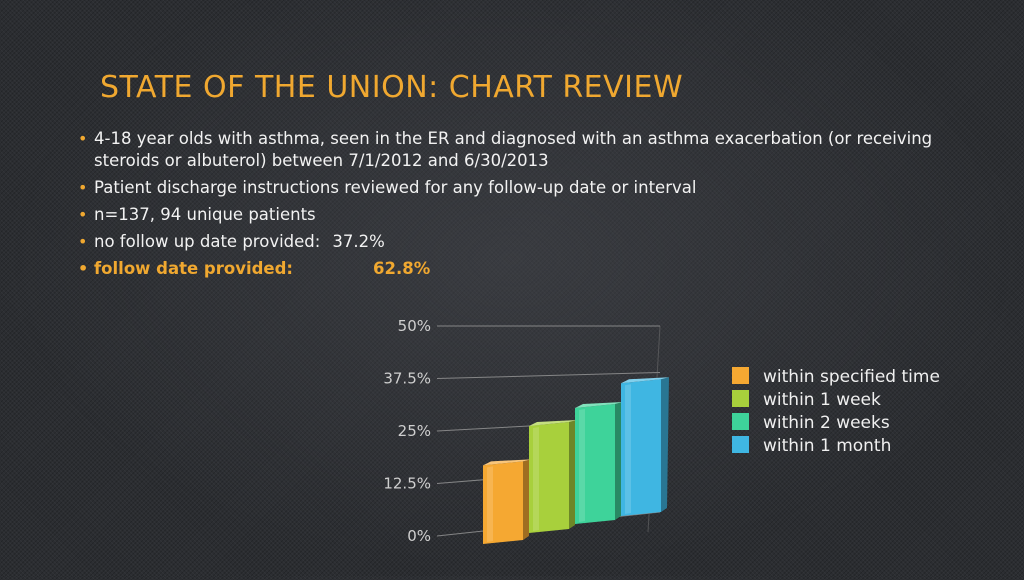 The height and width of the screenshot is (580, 1024). What do you see at coordinates (392, 87) in the screenshot?
I see `slide-title: STATE OF THE UNION: CHART REVIEW` at bounding box center [392, 87].